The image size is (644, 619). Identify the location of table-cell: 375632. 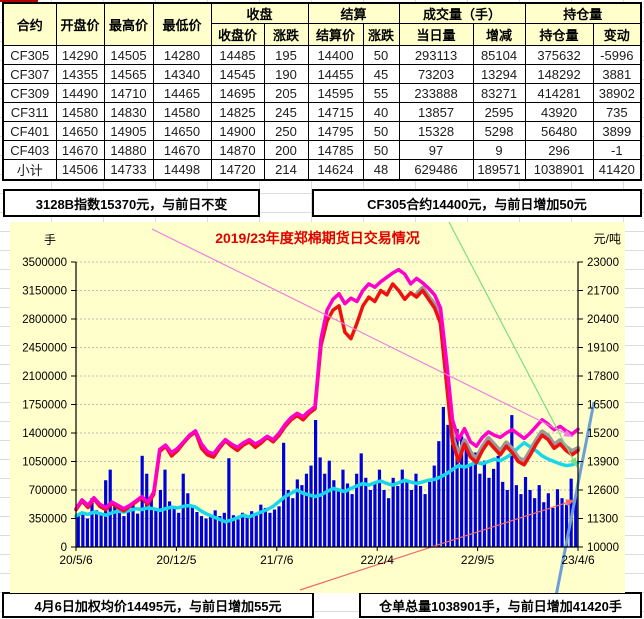
(559, 55).